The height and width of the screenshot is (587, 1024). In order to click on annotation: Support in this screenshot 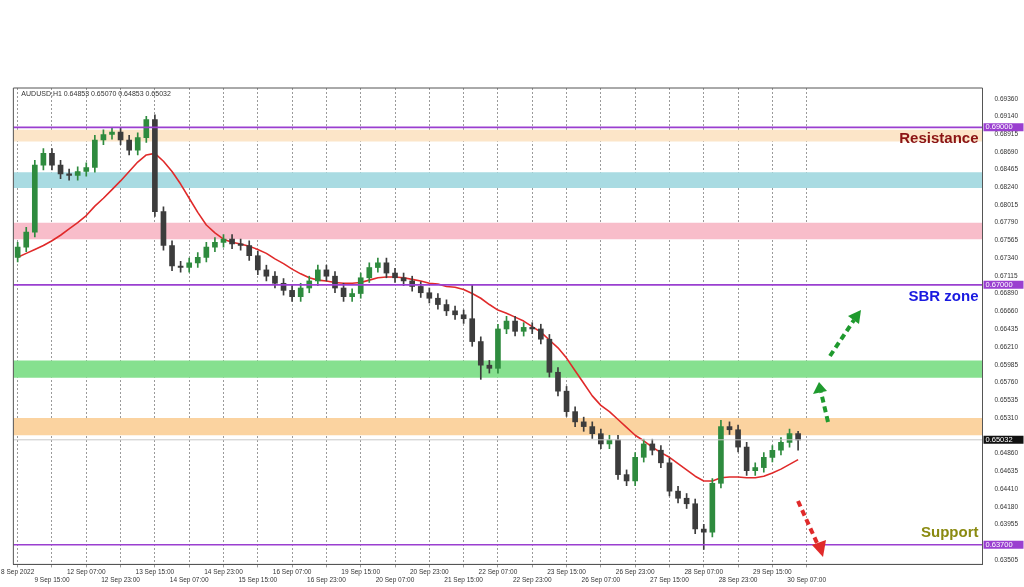, I will do `click(950, 532)`.